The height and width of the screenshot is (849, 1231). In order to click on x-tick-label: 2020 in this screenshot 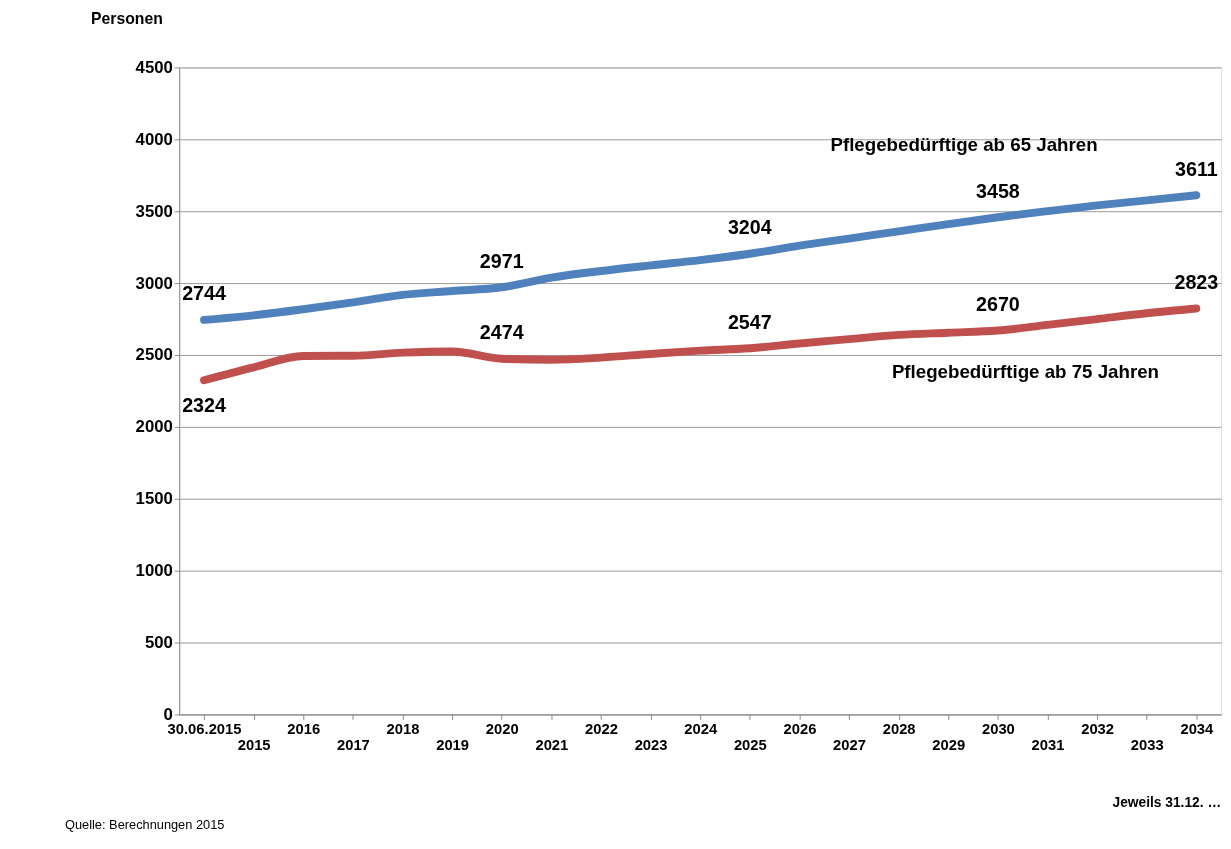, I will do `click(502, 728)`.